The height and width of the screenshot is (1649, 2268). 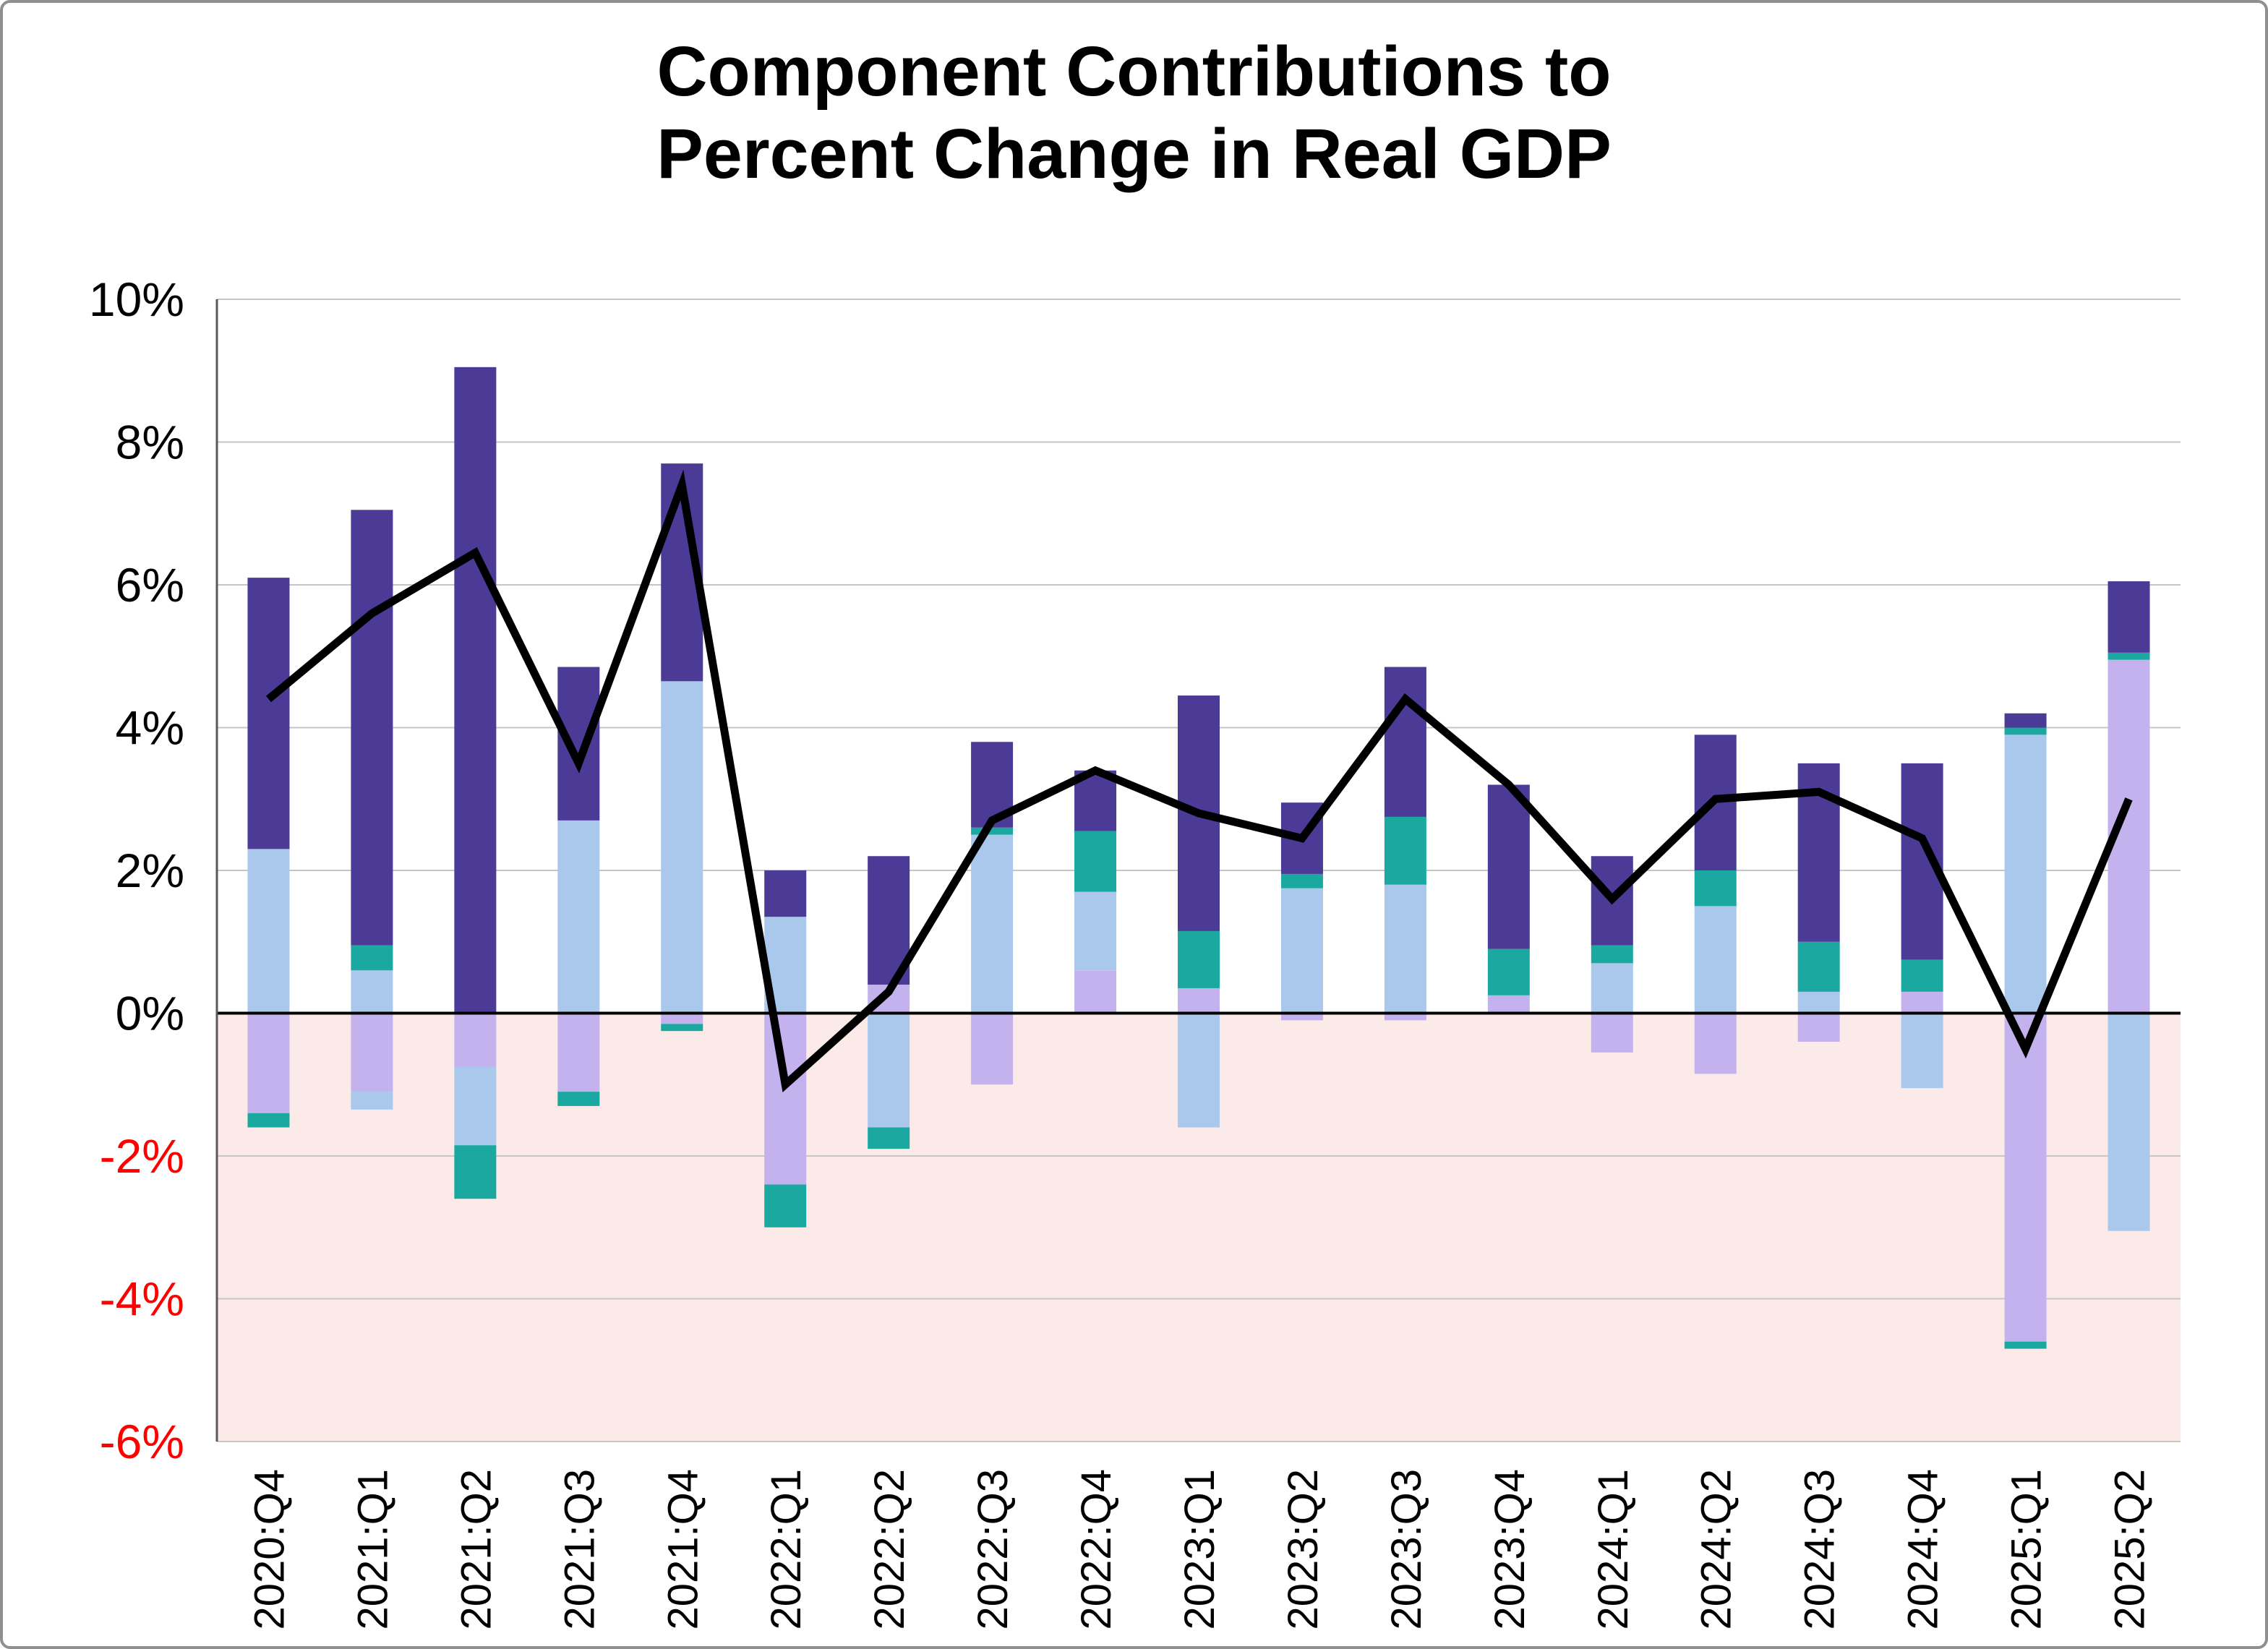 What do you see at coordinates (269, 1549) in the screenshot?
I see `x-tick-label: 2020:Q4` at bounding box center [269, 1549].